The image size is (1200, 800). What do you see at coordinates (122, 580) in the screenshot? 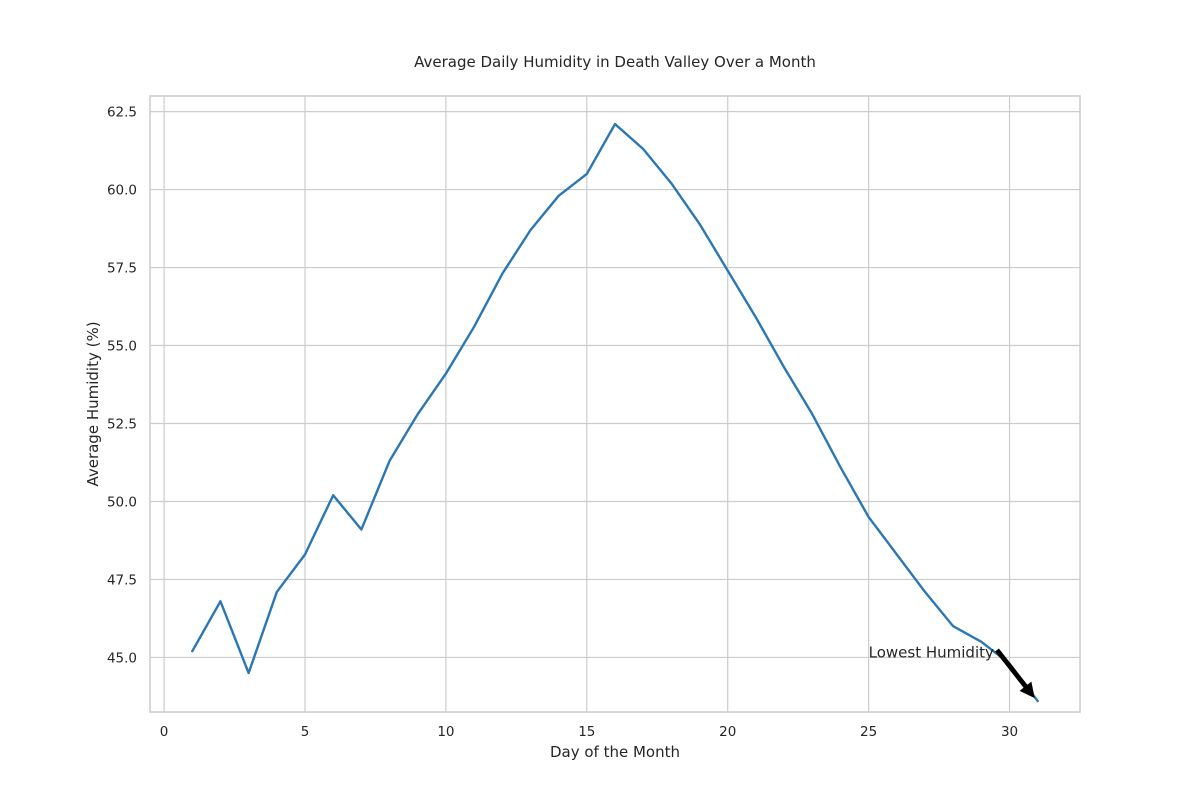
I see `y-tick-label: 47.5` at bounding box center [122, 580].